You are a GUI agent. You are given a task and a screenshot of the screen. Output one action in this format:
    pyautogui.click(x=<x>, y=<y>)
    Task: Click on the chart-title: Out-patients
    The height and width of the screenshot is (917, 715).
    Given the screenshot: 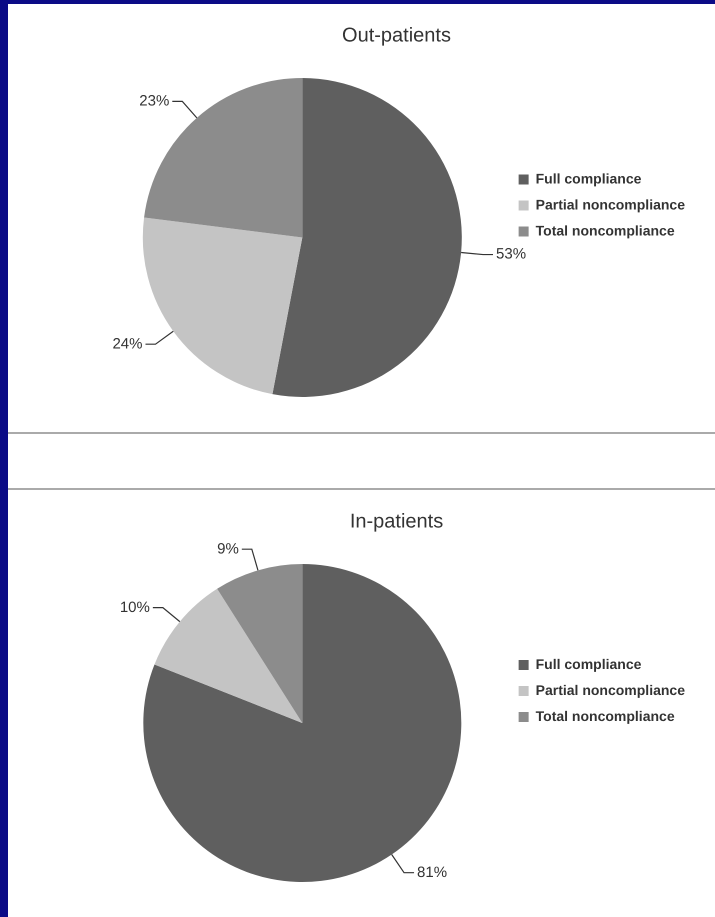 What is the action you would take?
    pyautogui.click(x=396, y=35)
    